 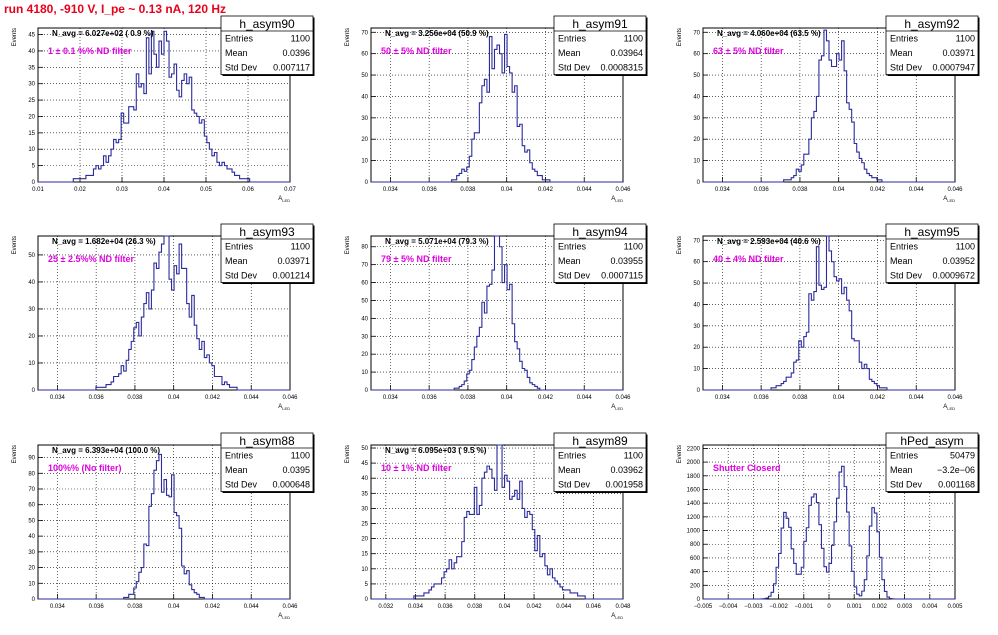 What do you see at coordinates (103, 33) in the screenshot?
I see `navg-label: N_avg = 6.027e+02 ( 0.9 %)` at bounding box center [103, 33].